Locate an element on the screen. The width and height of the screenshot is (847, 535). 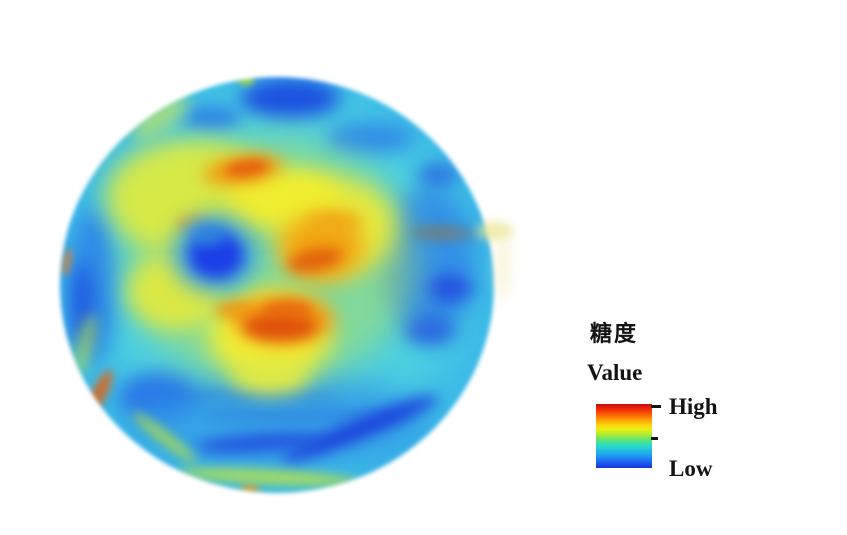
heat-blob-right-dark-upper is located at coordinates (438, 175).